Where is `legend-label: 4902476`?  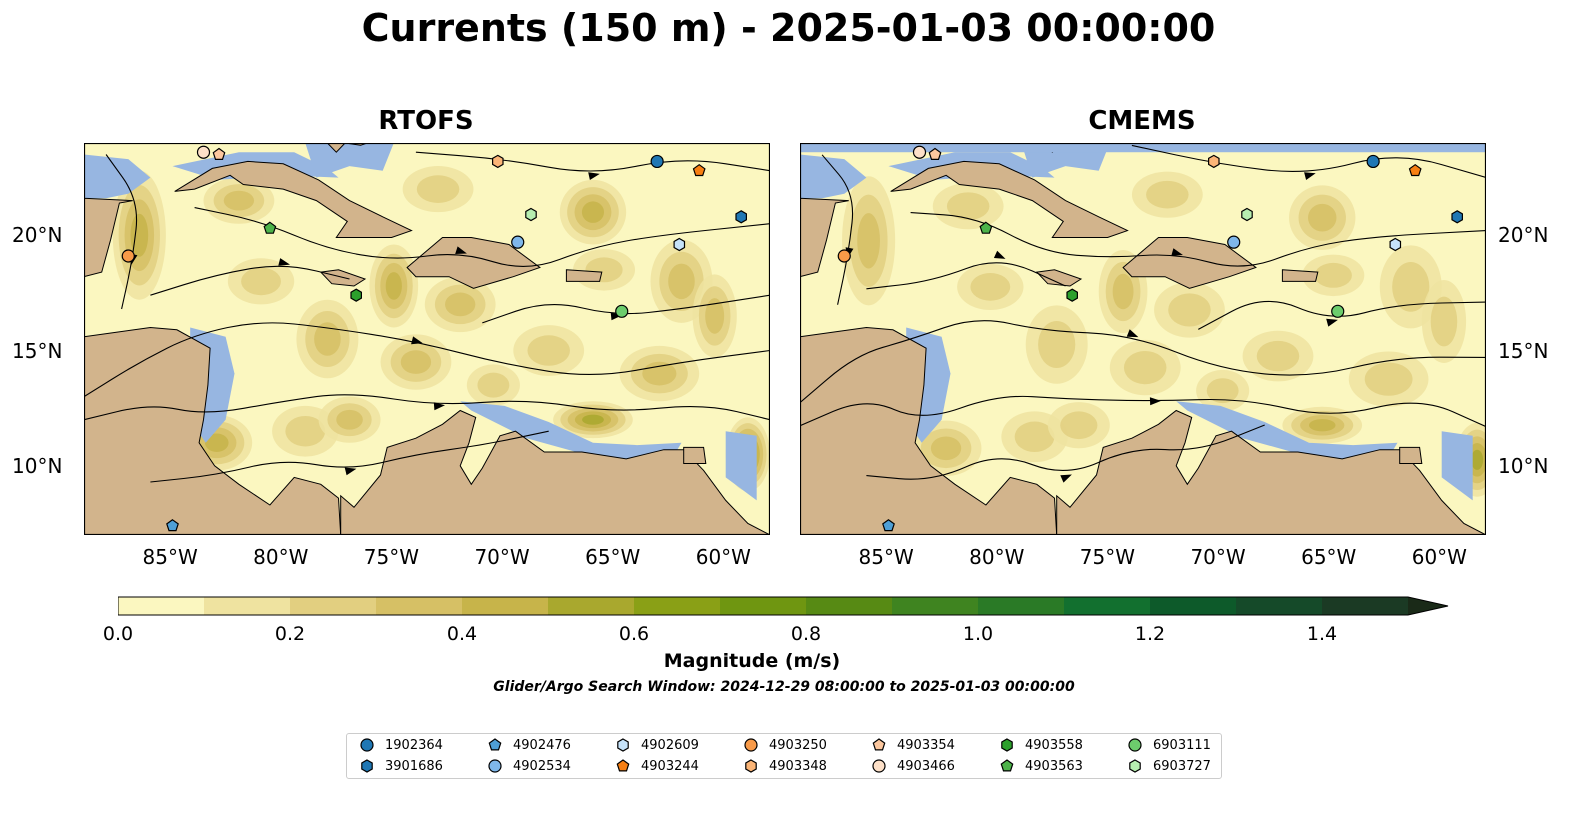
legend-label: 4902476 is located at coordinates (542, 745).